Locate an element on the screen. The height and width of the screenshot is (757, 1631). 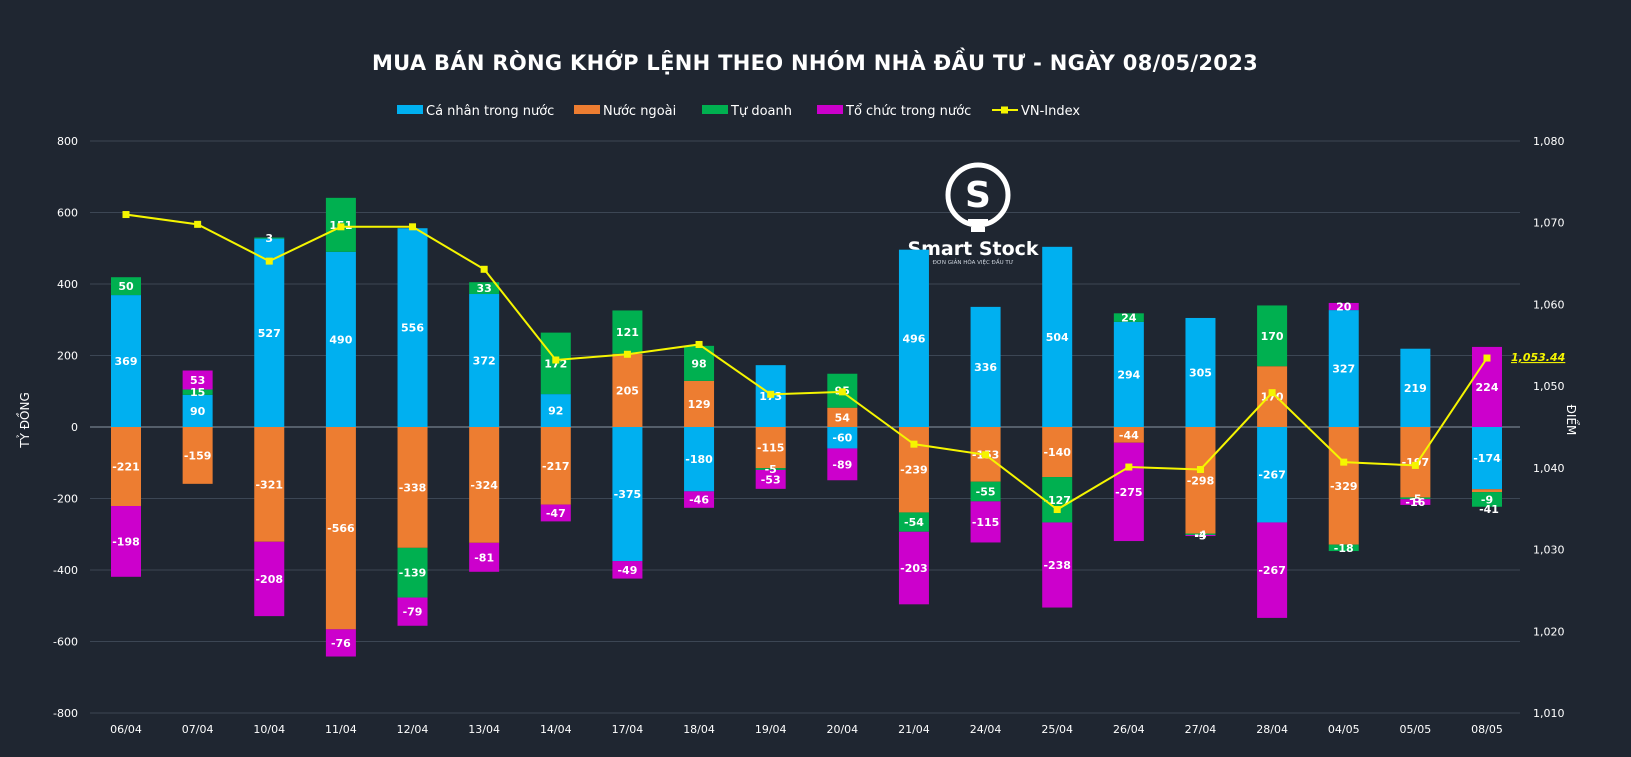
x-tick-label: 11/04 is located at coordinates (341, 729).